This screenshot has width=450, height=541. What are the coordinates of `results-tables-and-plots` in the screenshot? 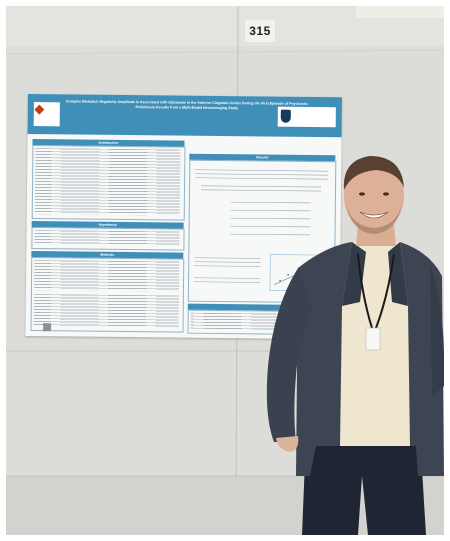 It's located at (261, 230).